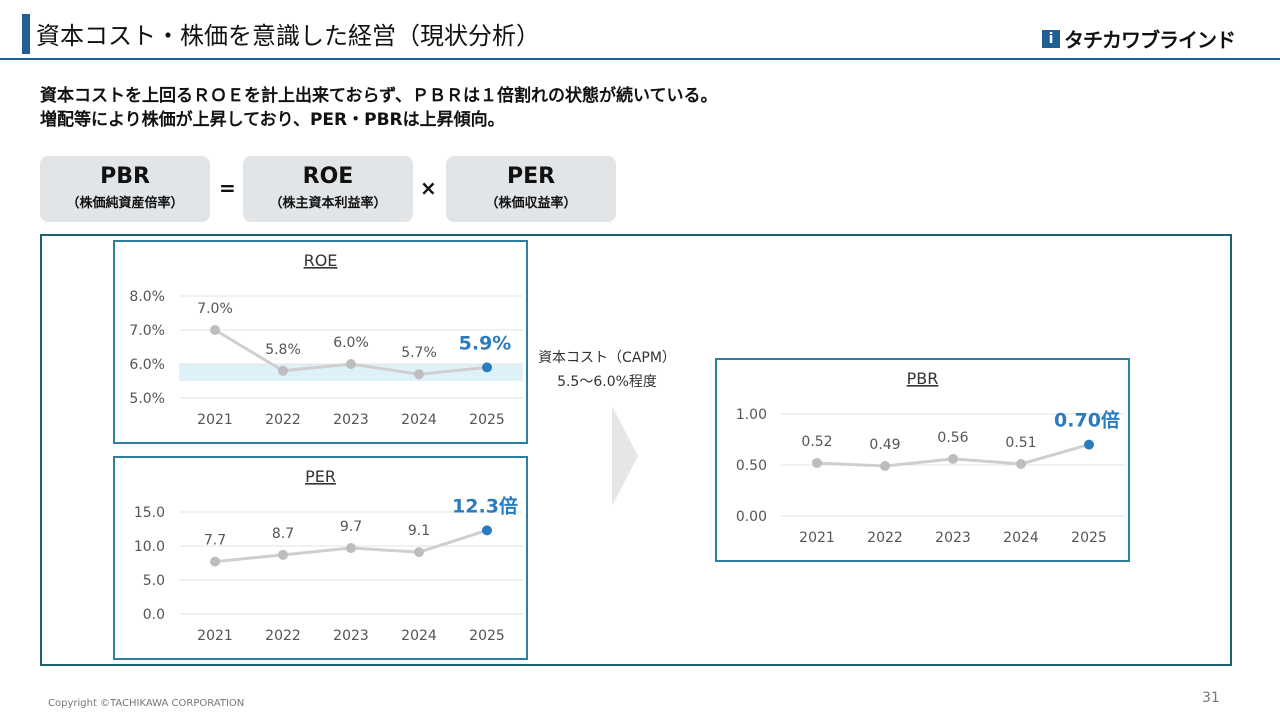 This screenshot has height=720, width=1280. What do you see at coordinates (1021, 538) in the screenshot?
I see `pbr-x-tick-label: 2024` at bounding box center [1021, 538].